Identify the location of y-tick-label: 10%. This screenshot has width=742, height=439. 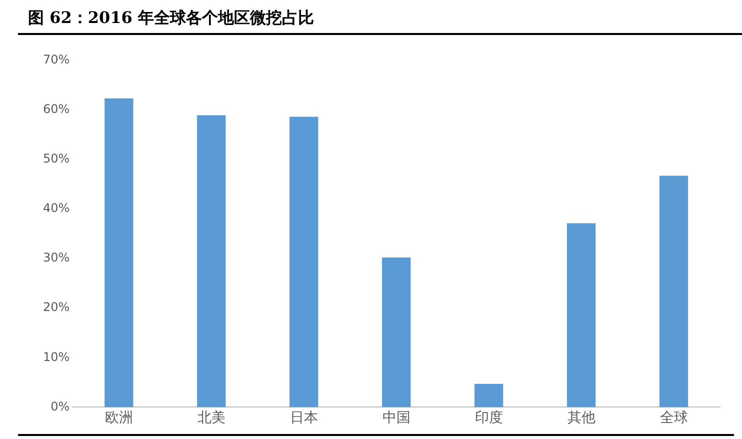
(56, 357).